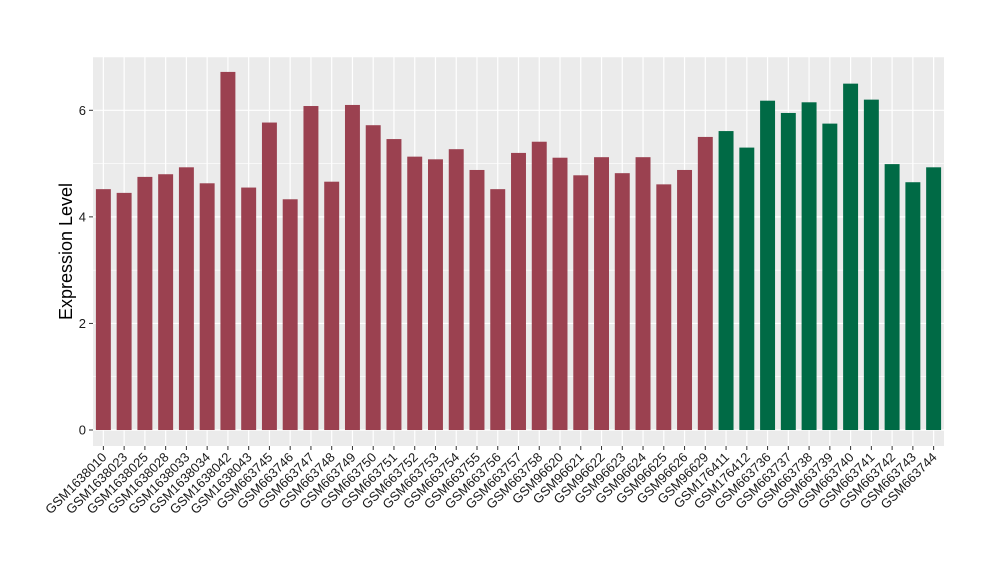  Describe the element at coordinates (498, 310) in the screenshot. I see `bar-gsm663756` at that location.